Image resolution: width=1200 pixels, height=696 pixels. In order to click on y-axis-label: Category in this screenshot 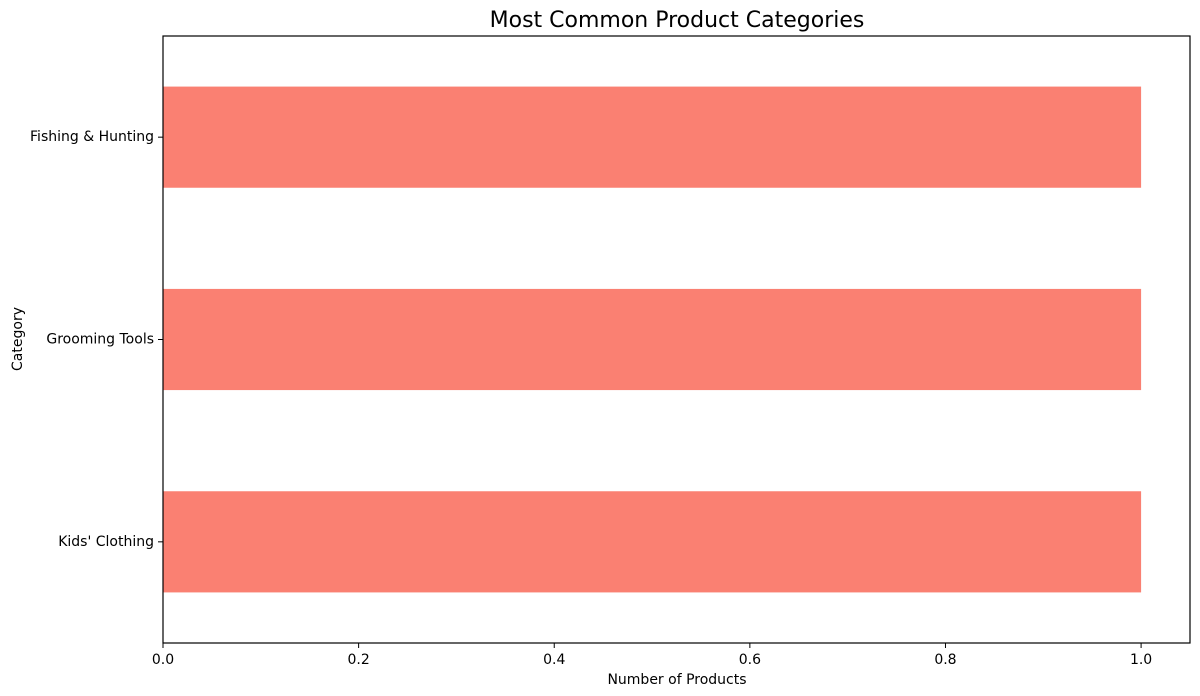, I will do `click(18, 339)`.